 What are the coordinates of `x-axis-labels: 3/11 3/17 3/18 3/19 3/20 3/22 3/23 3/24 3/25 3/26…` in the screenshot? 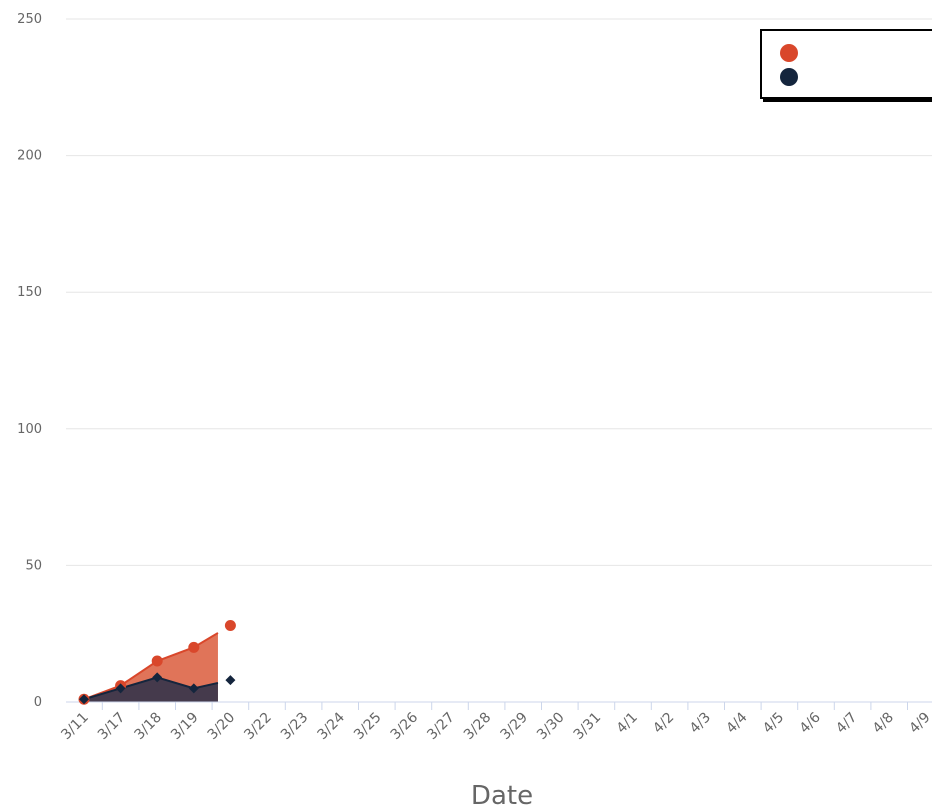 It's located at (495, 726).